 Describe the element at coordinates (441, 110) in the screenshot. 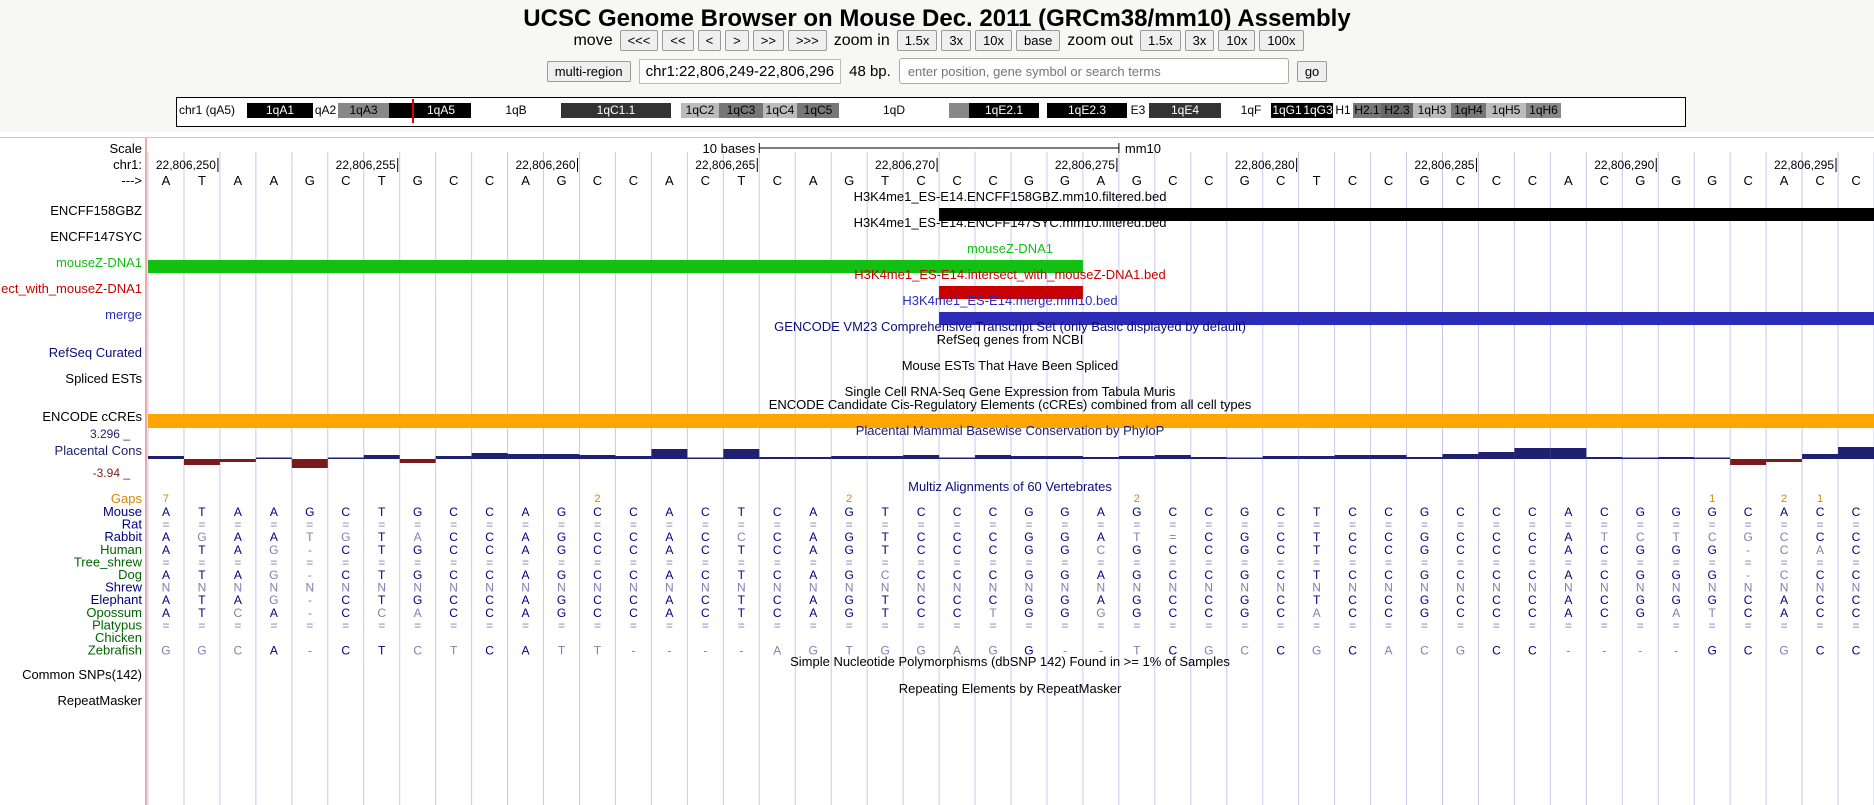

I see `ideogram-band: 1qA5` at that location.